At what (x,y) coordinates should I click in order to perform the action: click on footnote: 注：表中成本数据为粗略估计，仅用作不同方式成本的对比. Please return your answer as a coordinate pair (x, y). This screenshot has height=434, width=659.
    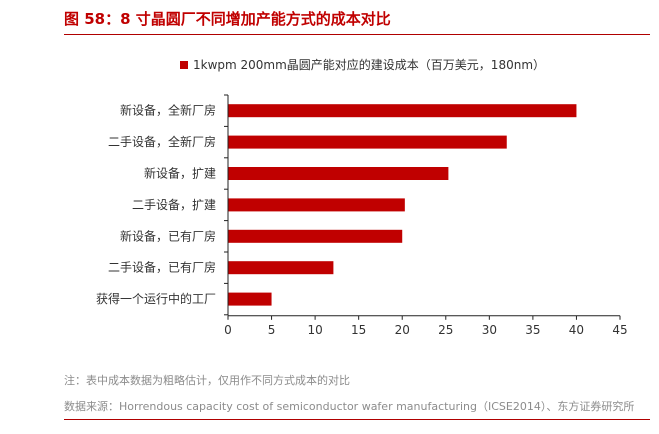
    Looking at the image, I should click on (207, 380).